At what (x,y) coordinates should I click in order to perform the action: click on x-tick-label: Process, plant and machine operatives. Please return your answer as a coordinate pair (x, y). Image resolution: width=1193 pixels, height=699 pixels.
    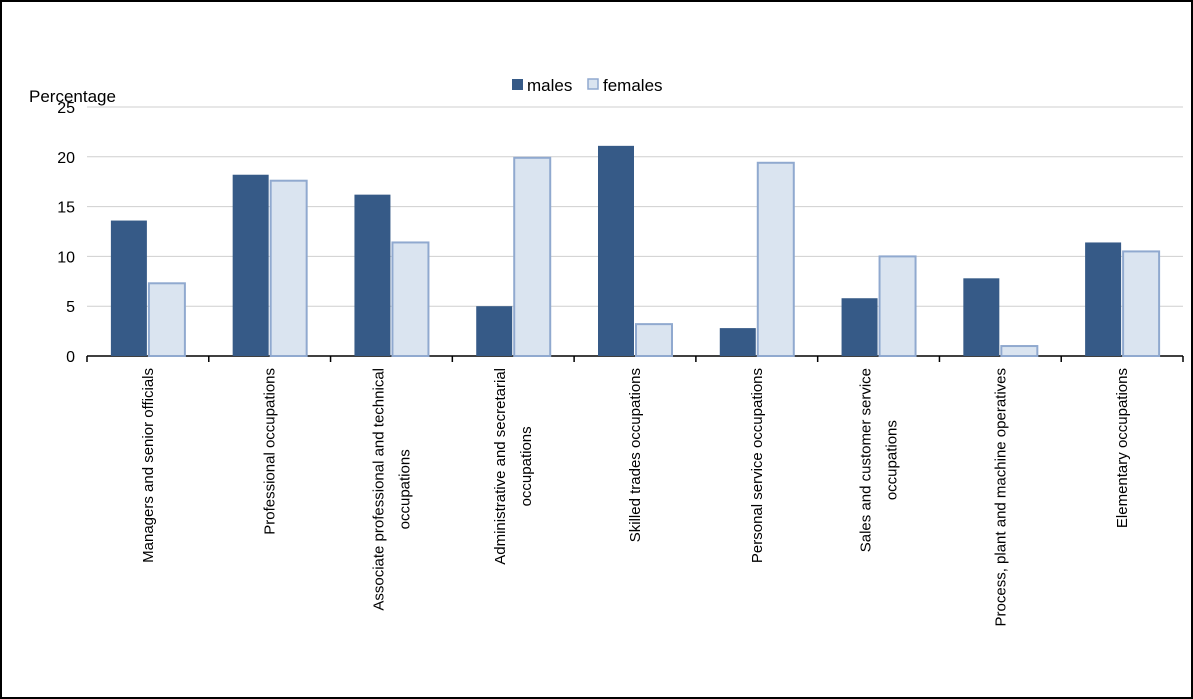
    Looking at the image, I should click on (1000, 497).